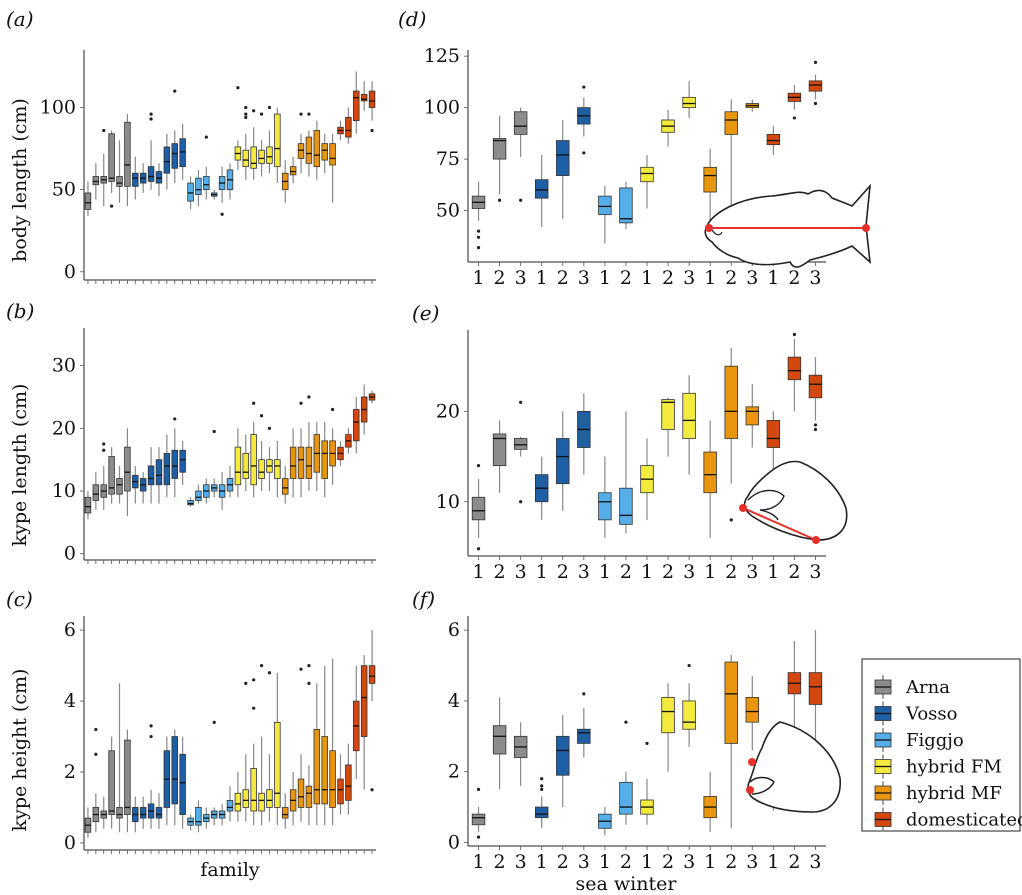 Image resolution: width=1022 pixels, height=895 pixels. I want to click on panel-b: 0 10 20 30, so click(214, 446).